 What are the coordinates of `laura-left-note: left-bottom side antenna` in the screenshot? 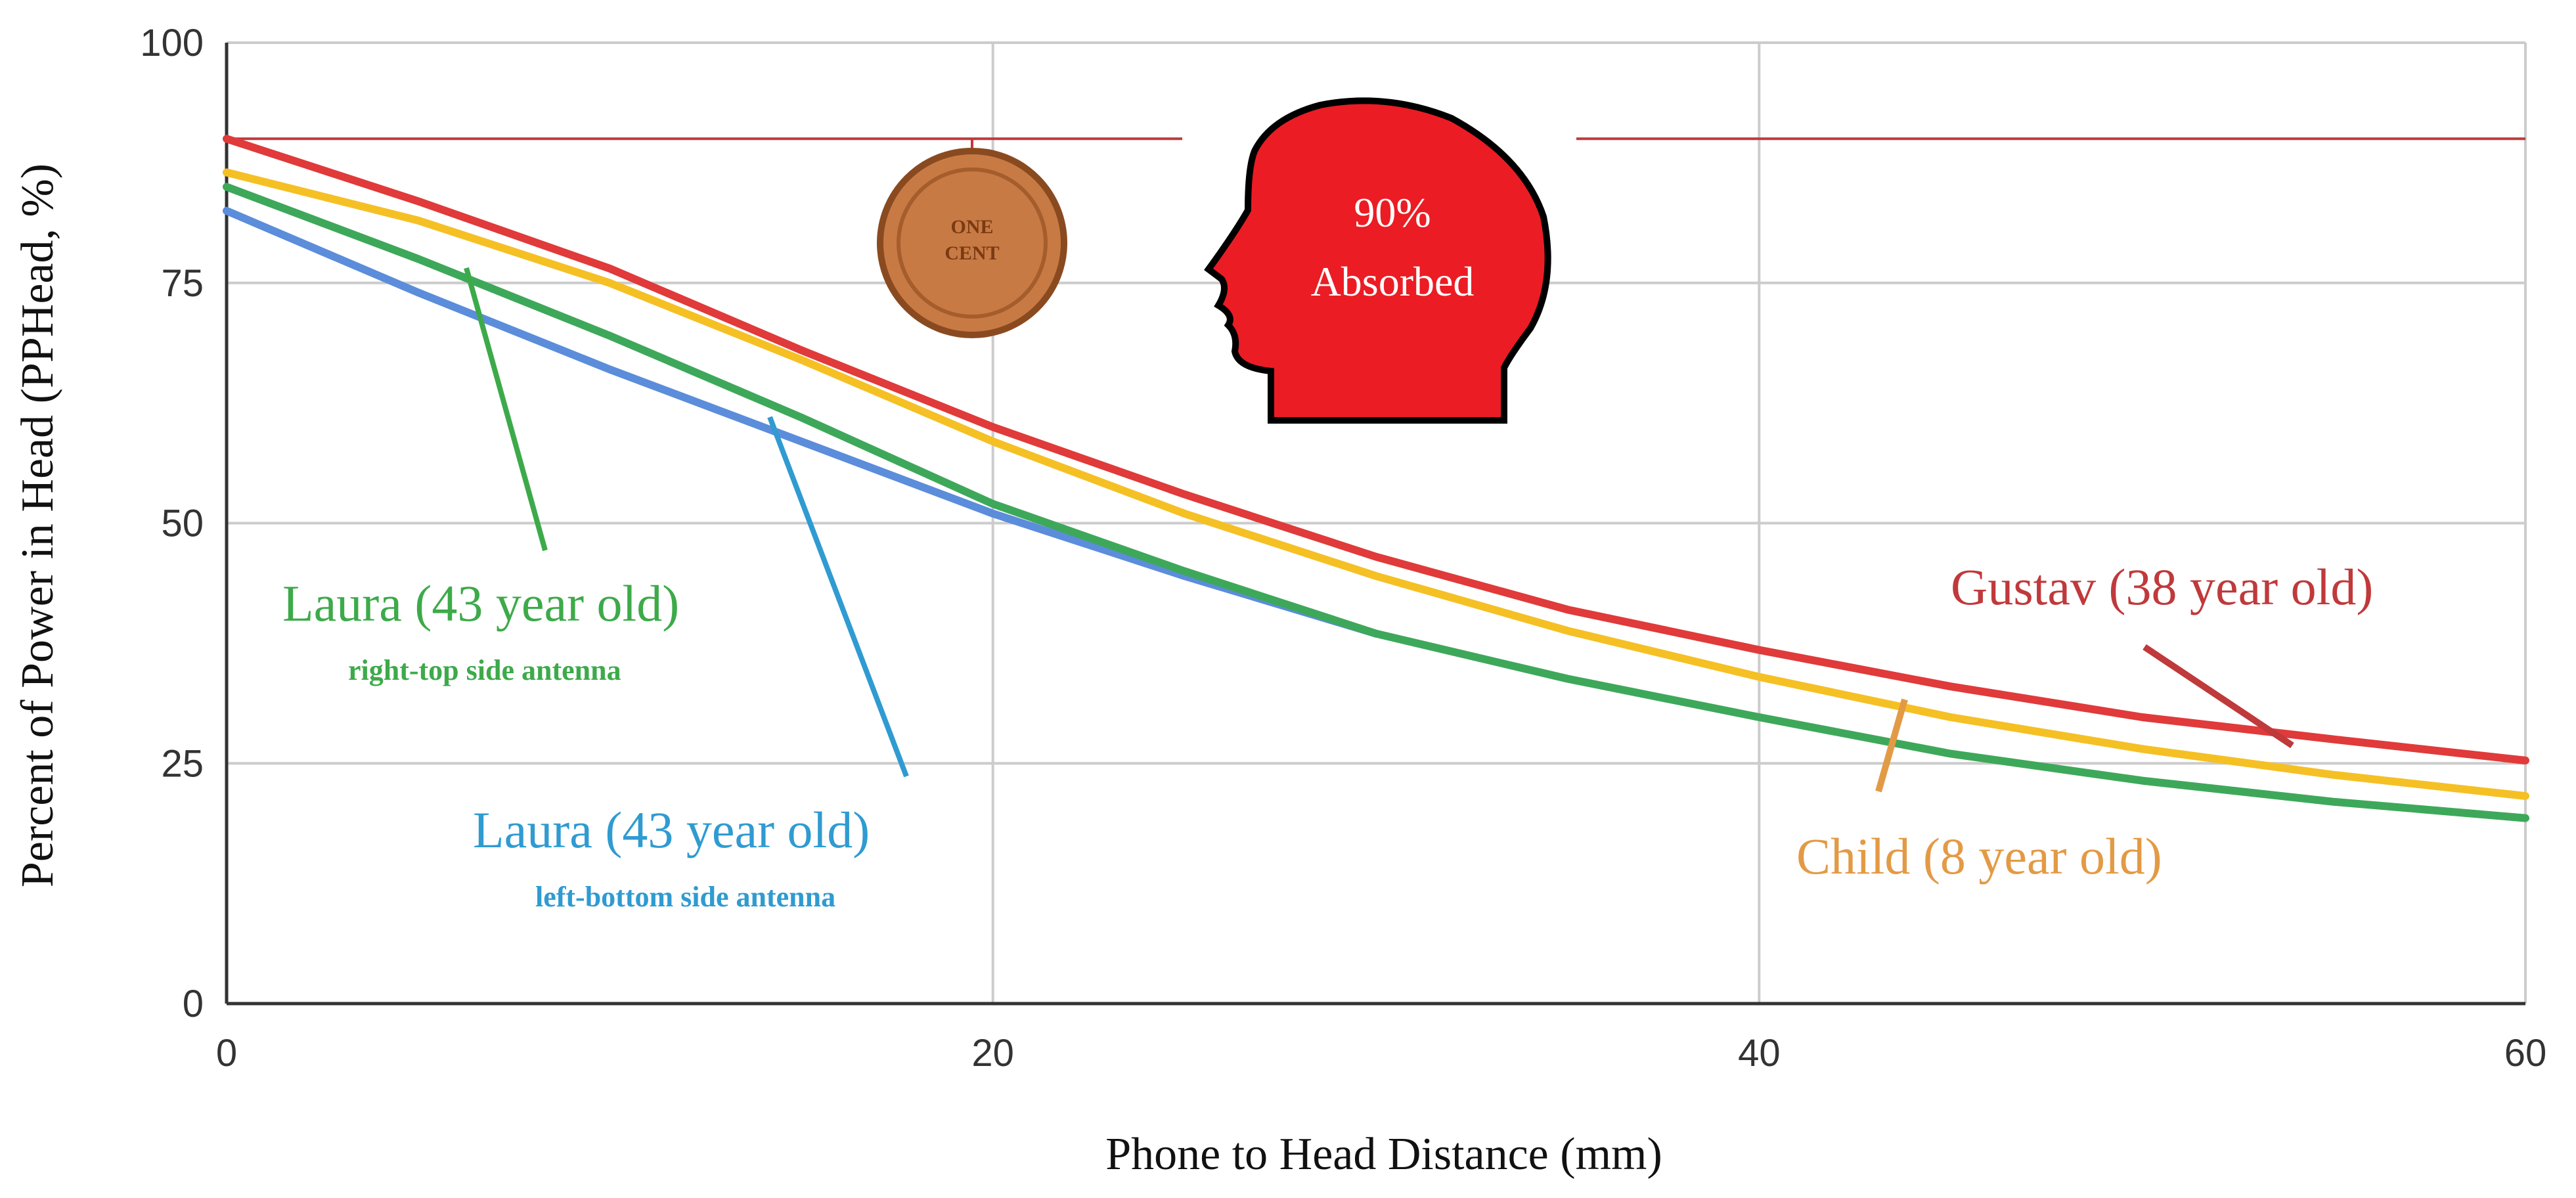 It's located at (685, 897).